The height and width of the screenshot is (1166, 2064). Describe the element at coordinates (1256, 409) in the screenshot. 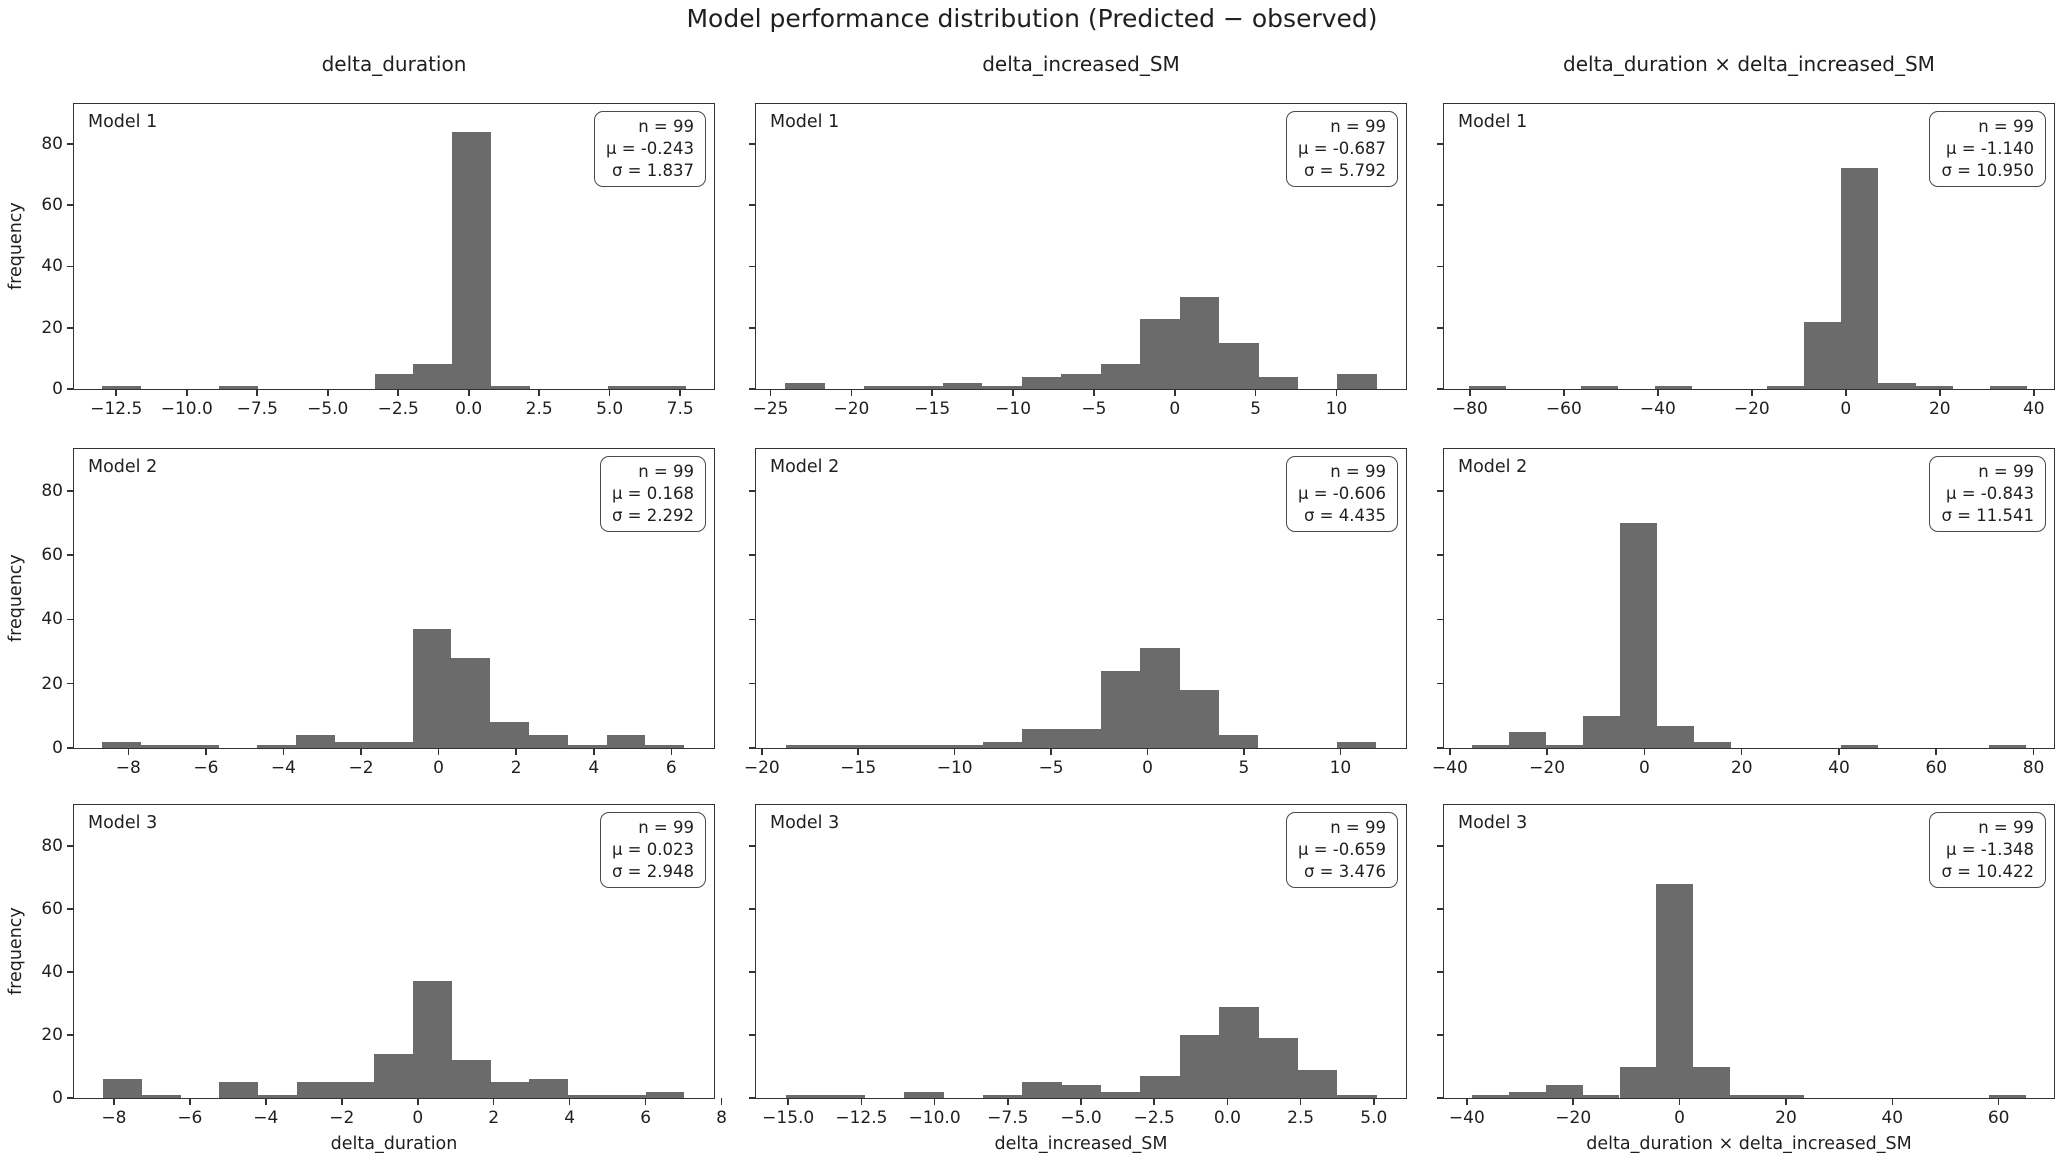

I see `x-tick-label: 5` at that location.